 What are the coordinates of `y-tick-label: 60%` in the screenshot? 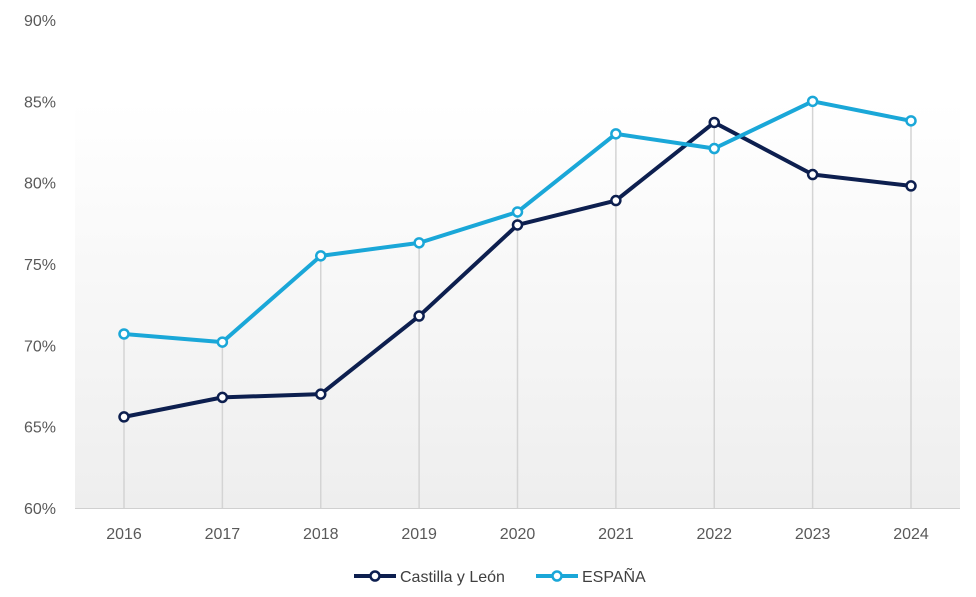 It's located at (40, 509).